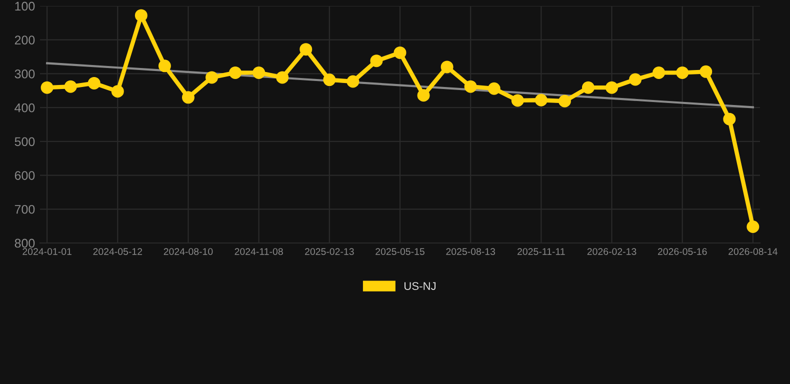 This screenshot has width=790, height=384. Describe the element at coordinates (24, 209) in the screenshot. I see `y-tick-label: 700` at that location.